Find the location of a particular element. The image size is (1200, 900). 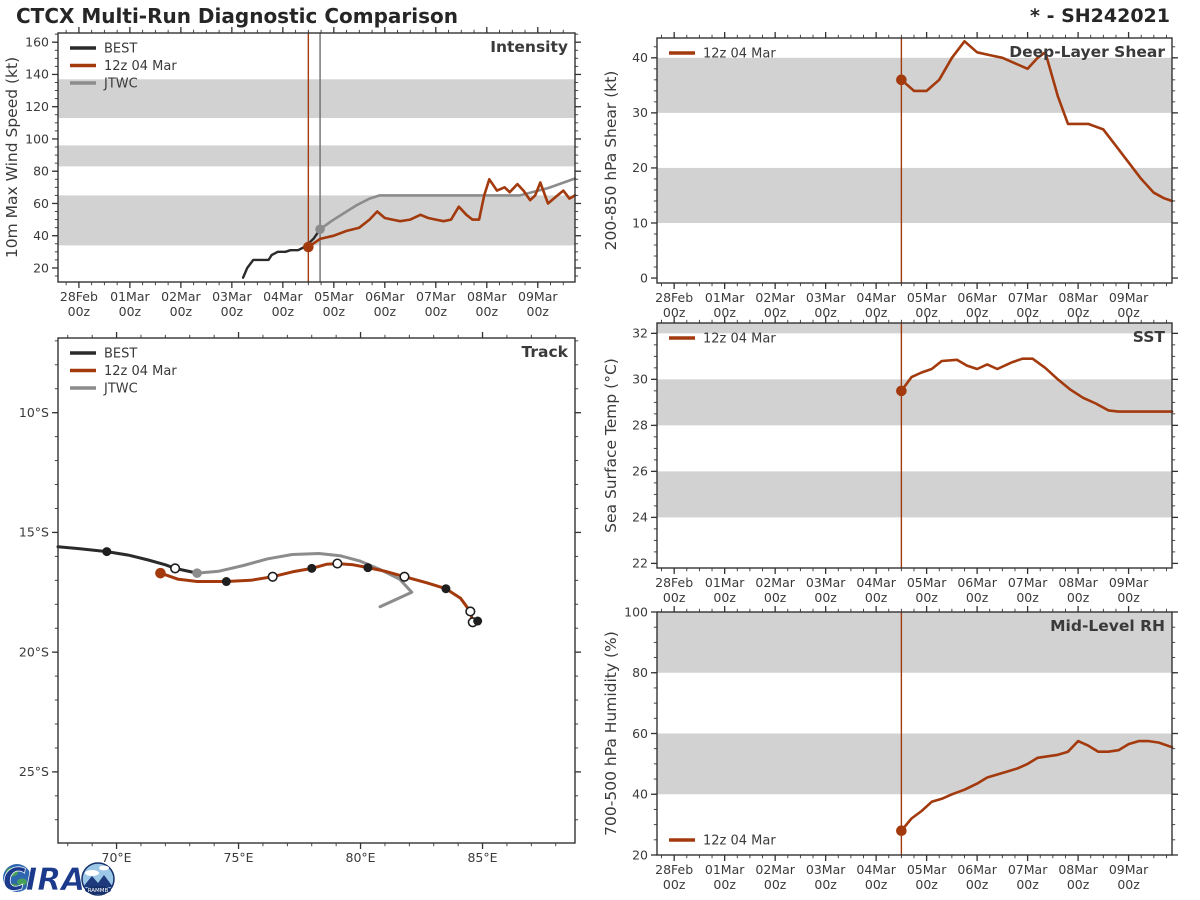

shear-xtick-label: 03Mar is located at coordinates (826, 297).